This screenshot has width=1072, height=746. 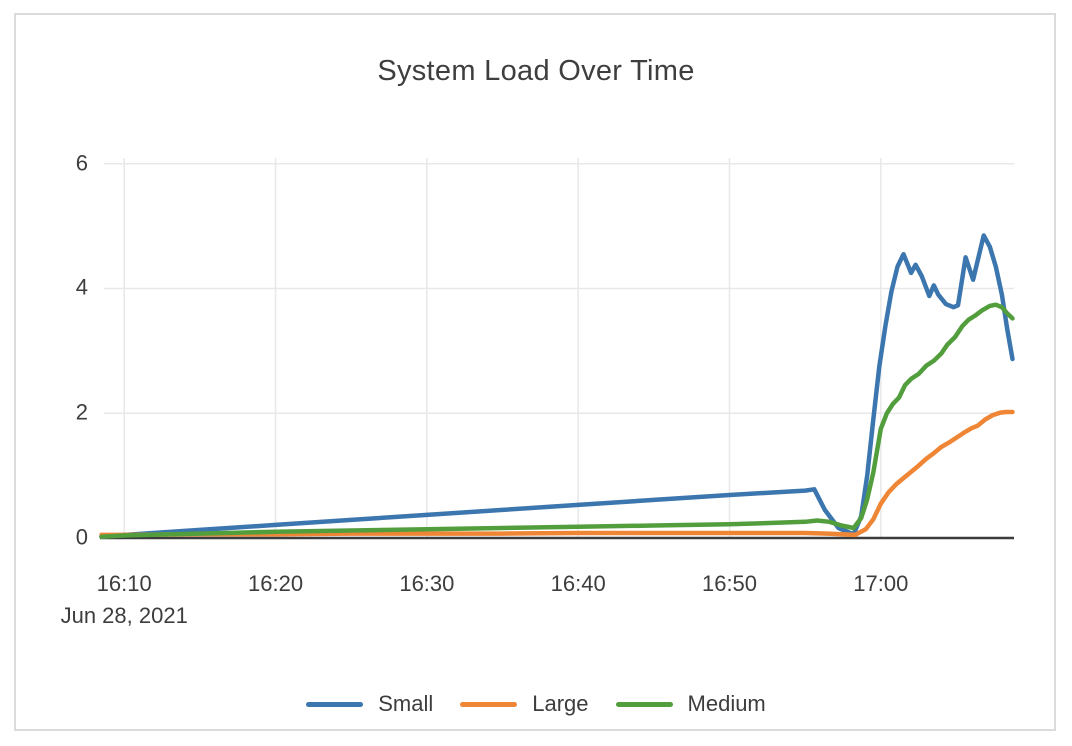 I want to click on x-tick-label: 17:00, so click(x=881, y=583).